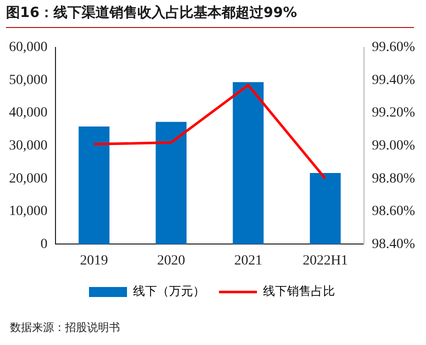 The image size is (426, 345). I want to click on y-tick-label: 60,000, so click(28, 48).